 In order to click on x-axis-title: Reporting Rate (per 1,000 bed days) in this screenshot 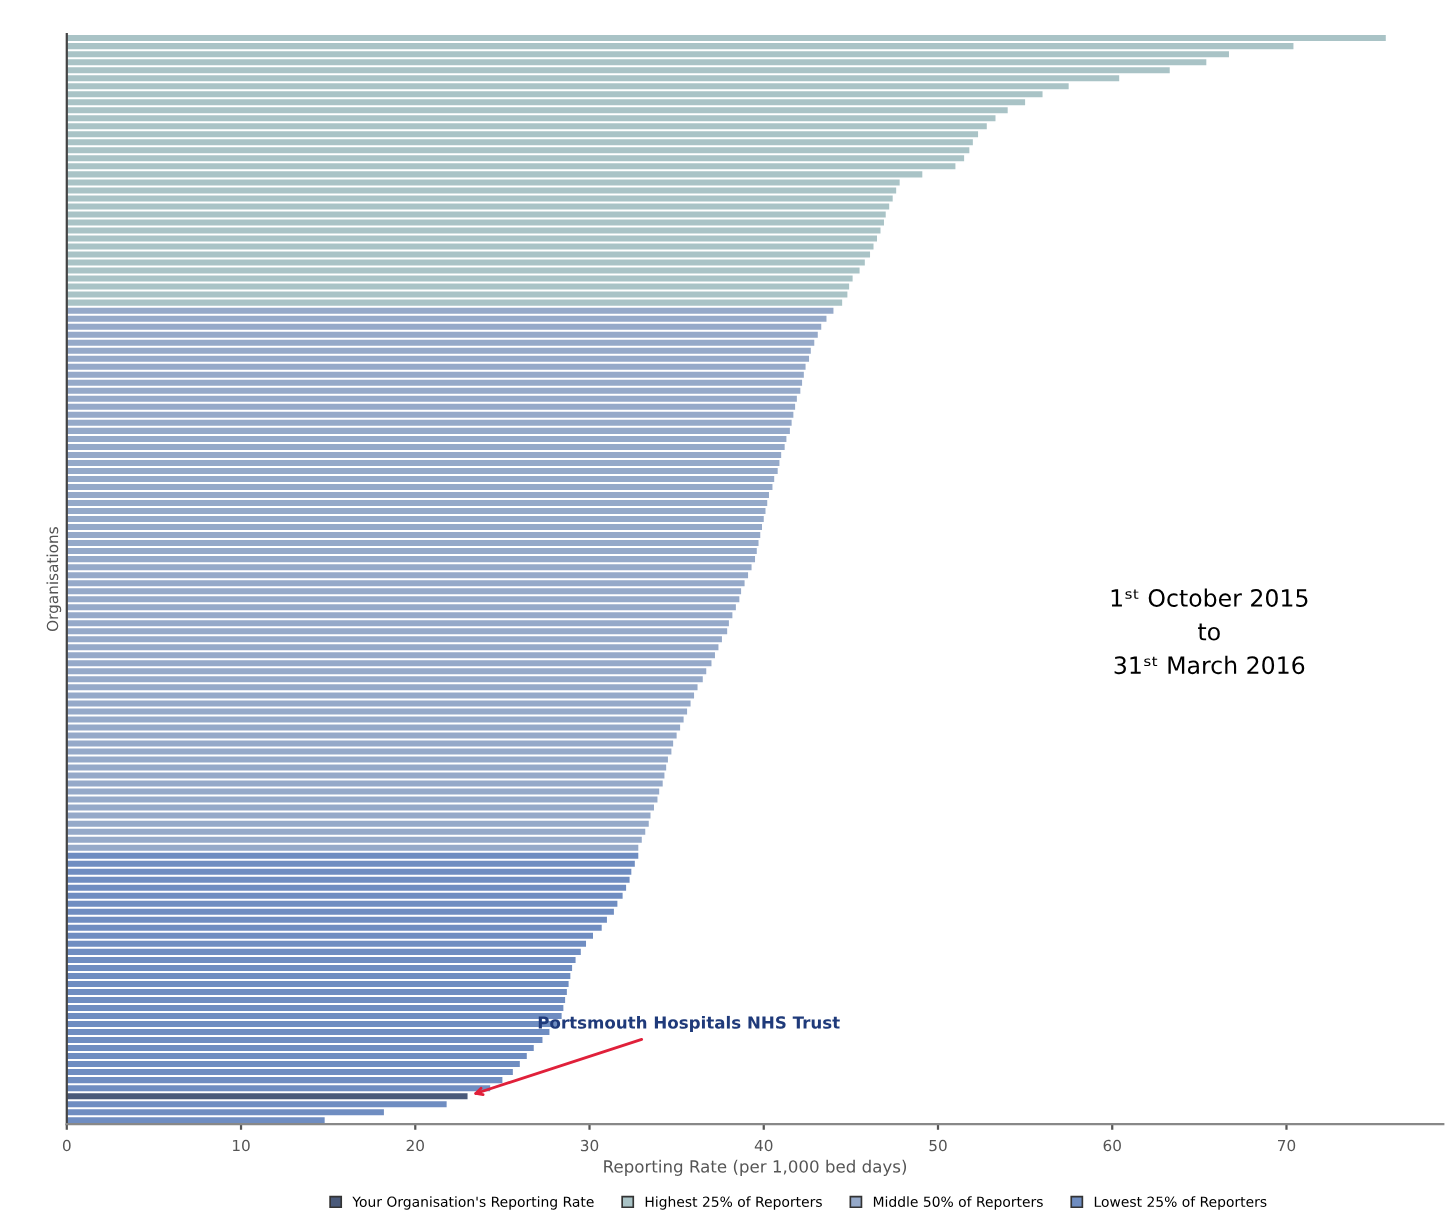, I will do `click(755, 1167)`.